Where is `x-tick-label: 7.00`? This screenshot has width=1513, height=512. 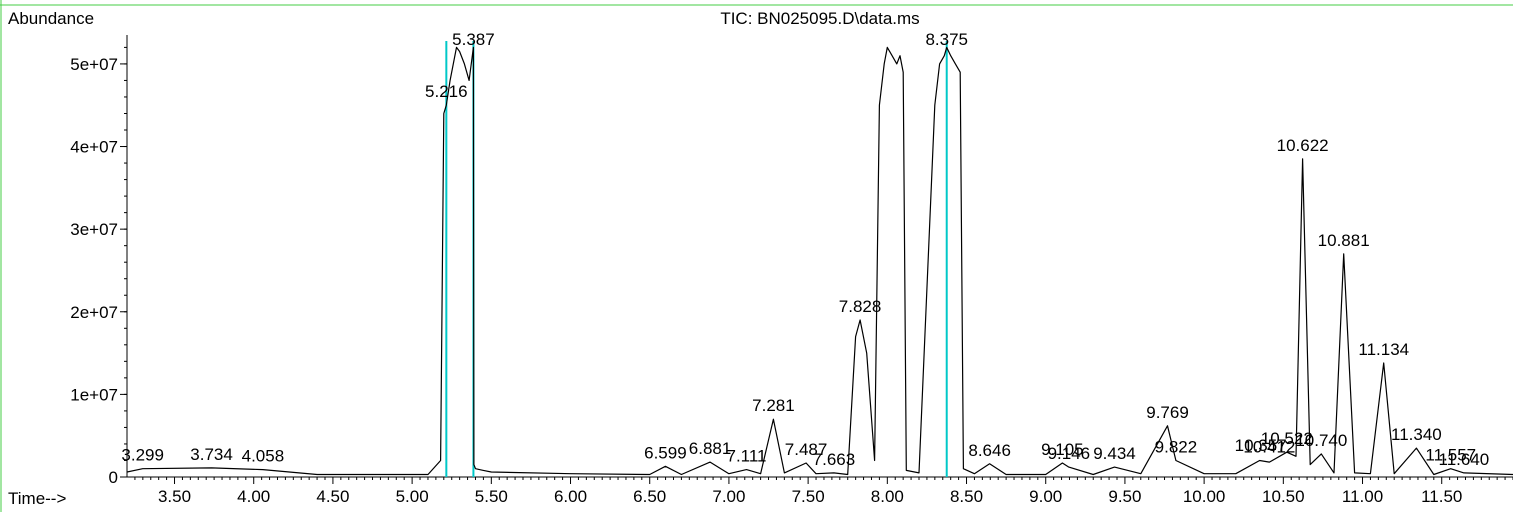
x-tick-label: 7.00 is located at coordinates (728, 496).